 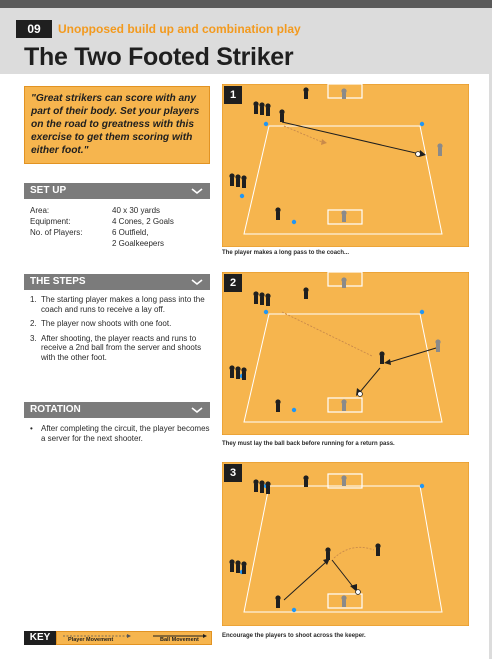 What do you see at coordinates (48, 190) in the screenshot?
I see `setup-heading: SET UP` at bounding box center [48, 190].